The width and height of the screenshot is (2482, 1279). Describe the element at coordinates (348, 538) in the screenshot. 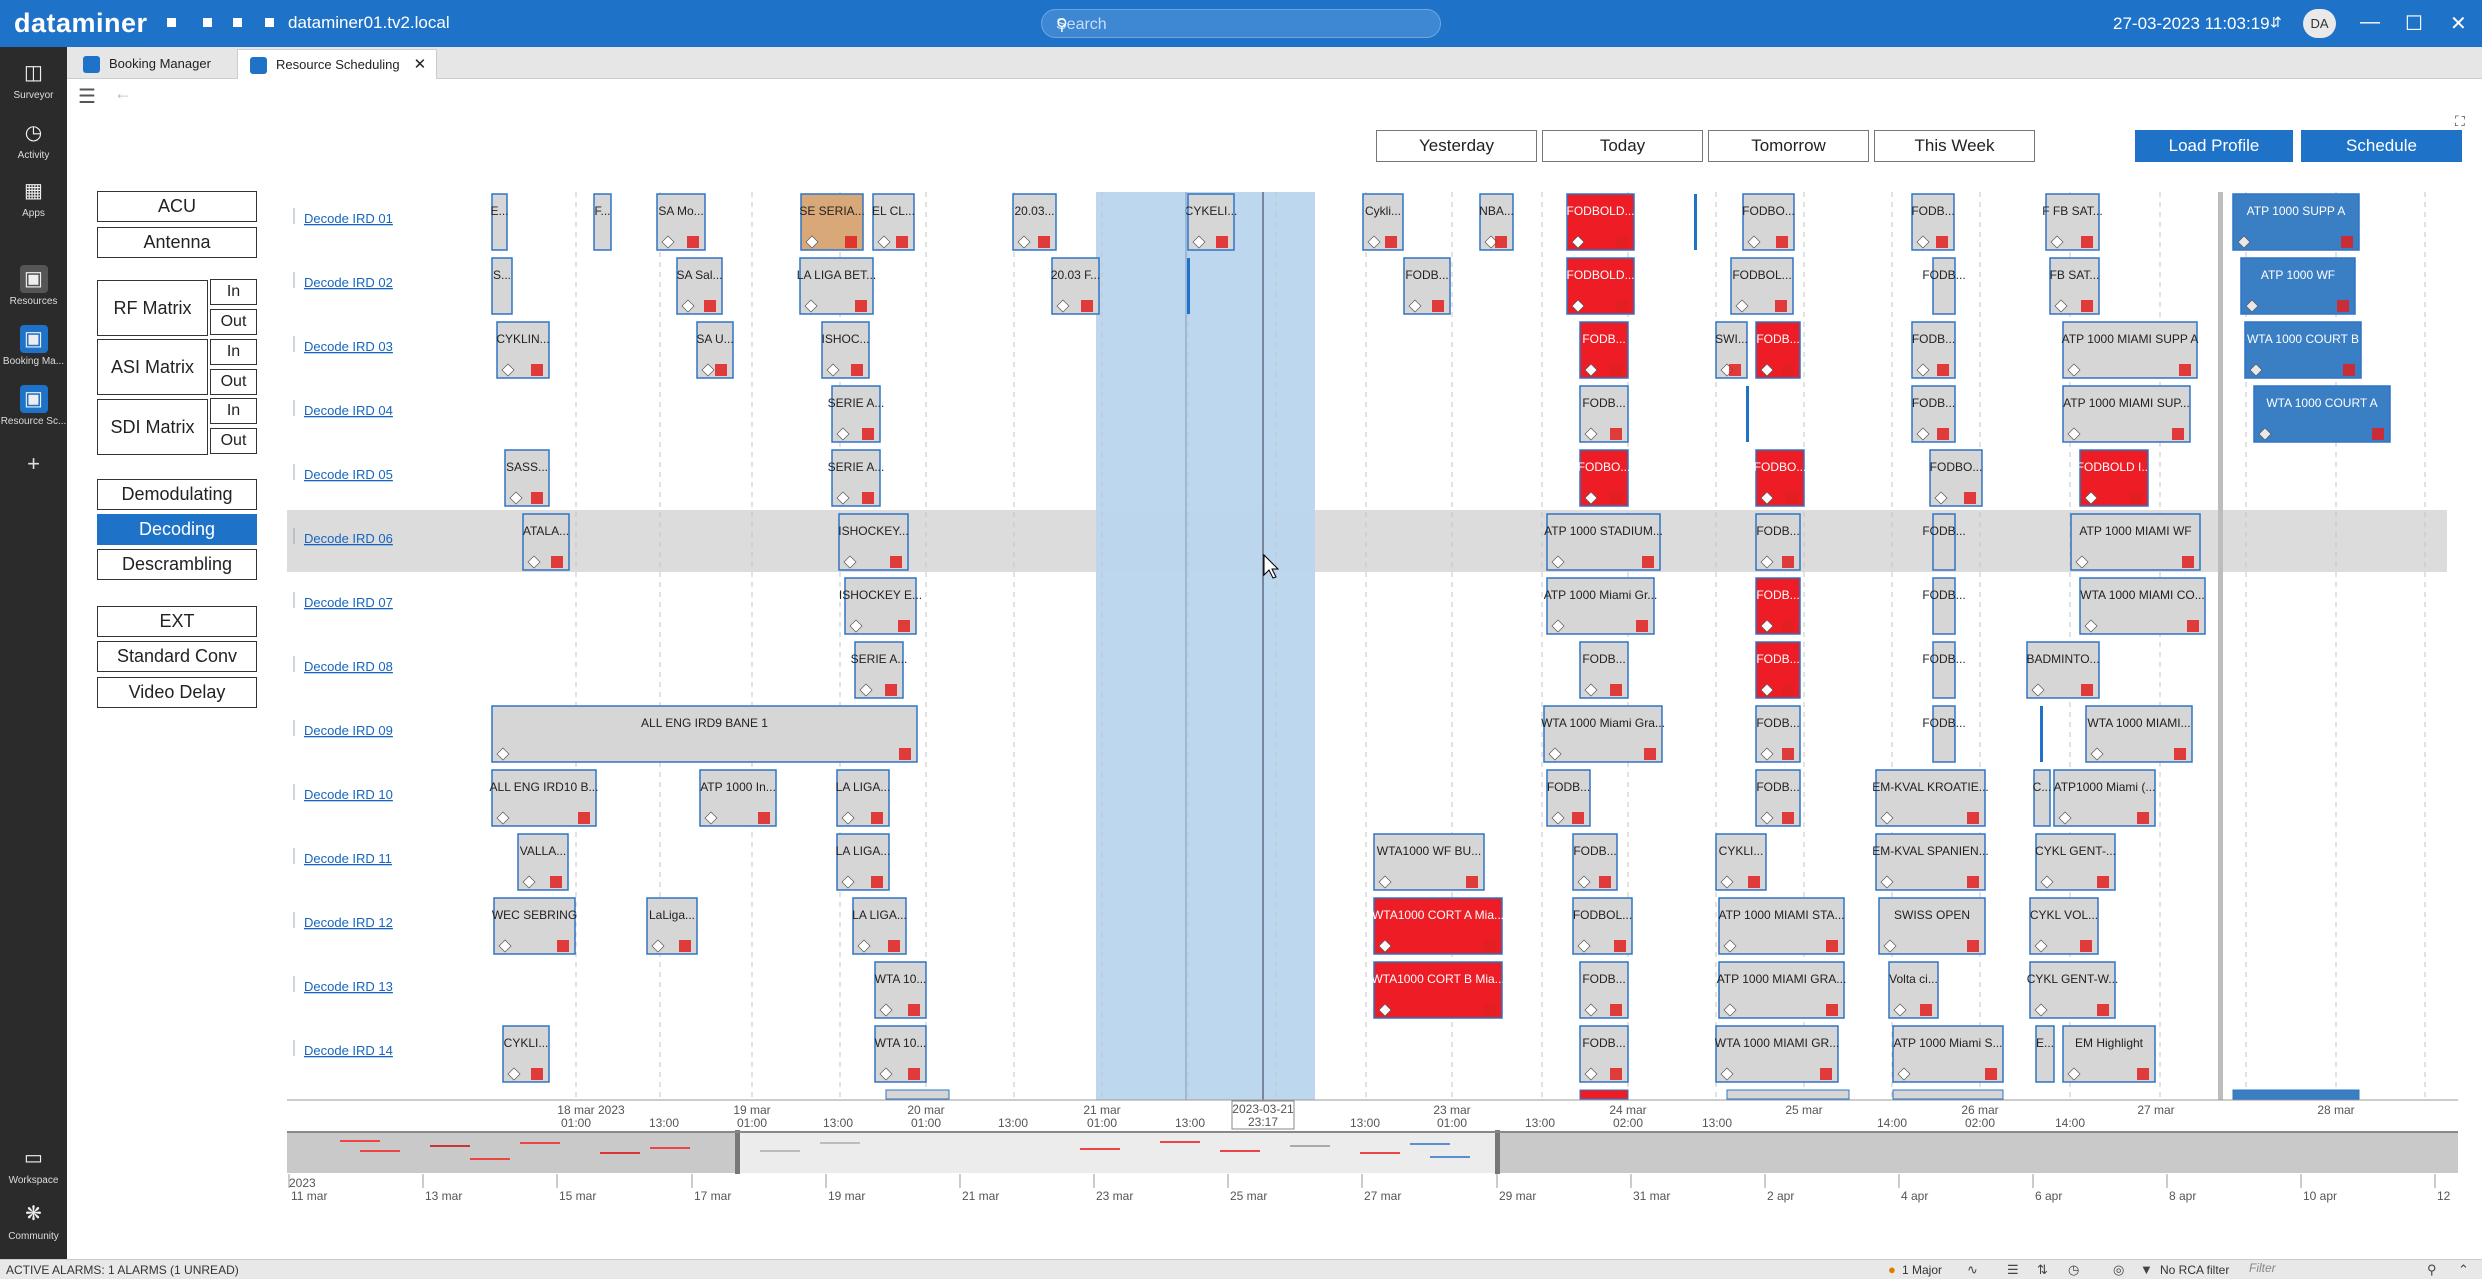

I see `row-label-6: Decode IRD 06` at that location.